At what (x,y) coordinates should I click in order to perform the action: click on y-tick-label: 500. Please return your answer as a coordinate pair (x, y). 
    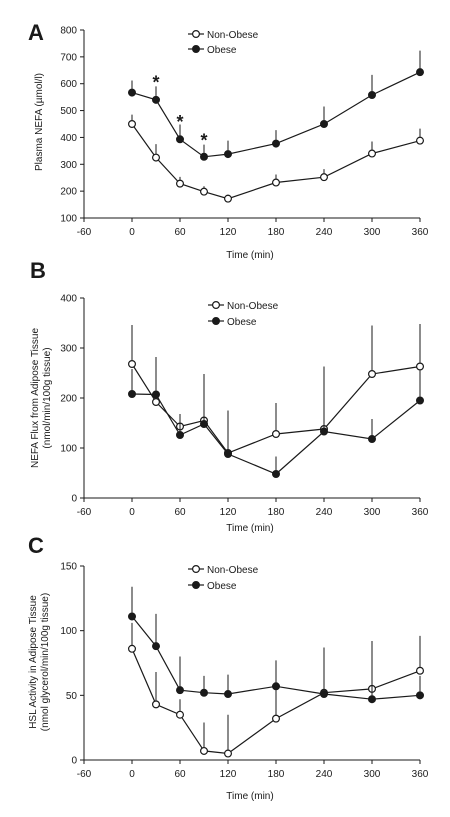
    Looking at the image, I should click on (68, 111).